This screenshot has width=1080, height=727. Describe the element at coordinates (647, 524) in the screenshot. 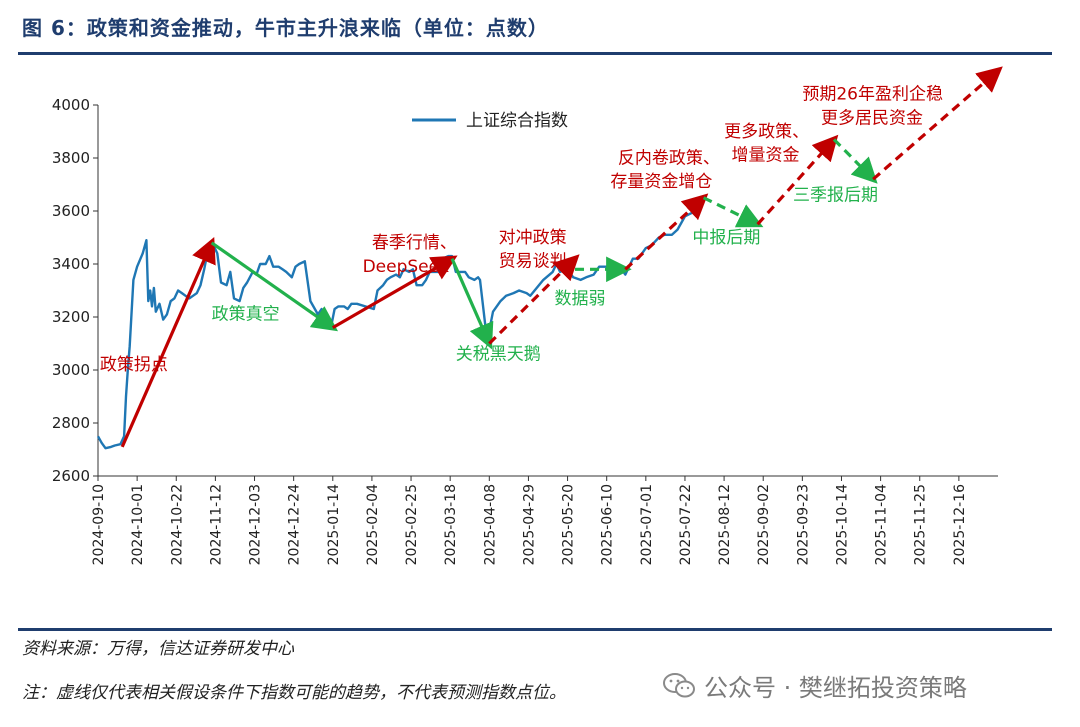

I see `x-tick-label: 2025-07-01` at that location.